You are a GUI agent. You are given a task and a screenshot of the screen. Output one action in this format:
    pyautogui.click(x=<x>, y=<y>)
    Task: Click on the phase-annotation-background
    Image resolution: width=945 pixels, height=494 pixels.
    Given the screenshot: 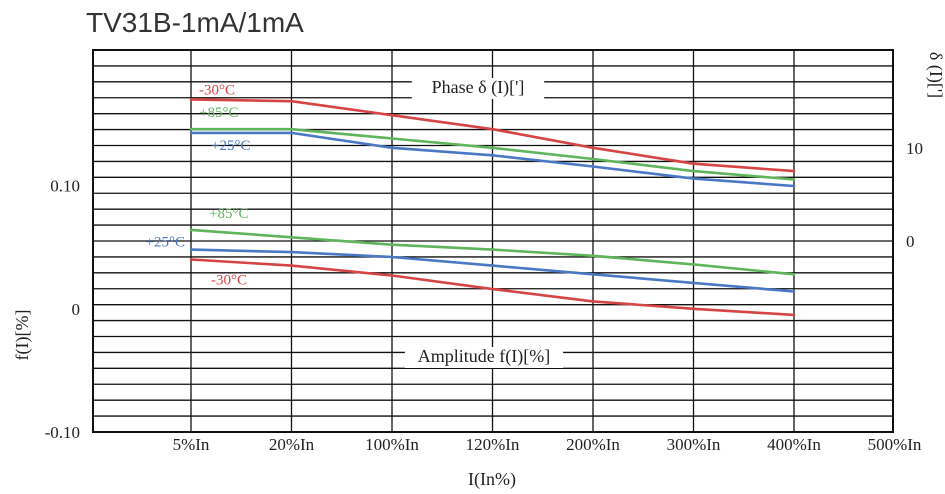 What is the action you would take?
    pyautogui.click(x=478, y=88)
    